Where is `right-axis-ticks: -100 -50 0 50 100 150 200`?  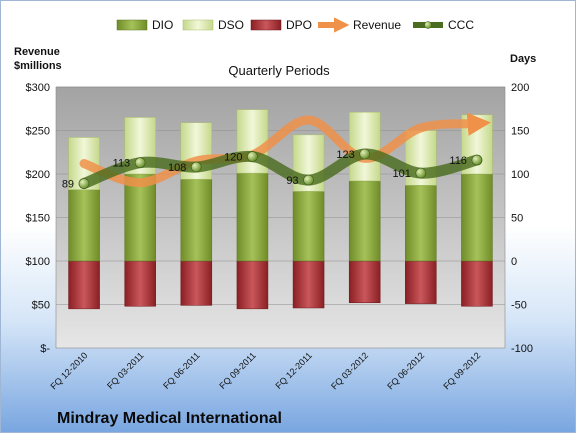
right-axis-ticks: -100 -50 0 50 100 150 200 is located at coordinates (522, 218).